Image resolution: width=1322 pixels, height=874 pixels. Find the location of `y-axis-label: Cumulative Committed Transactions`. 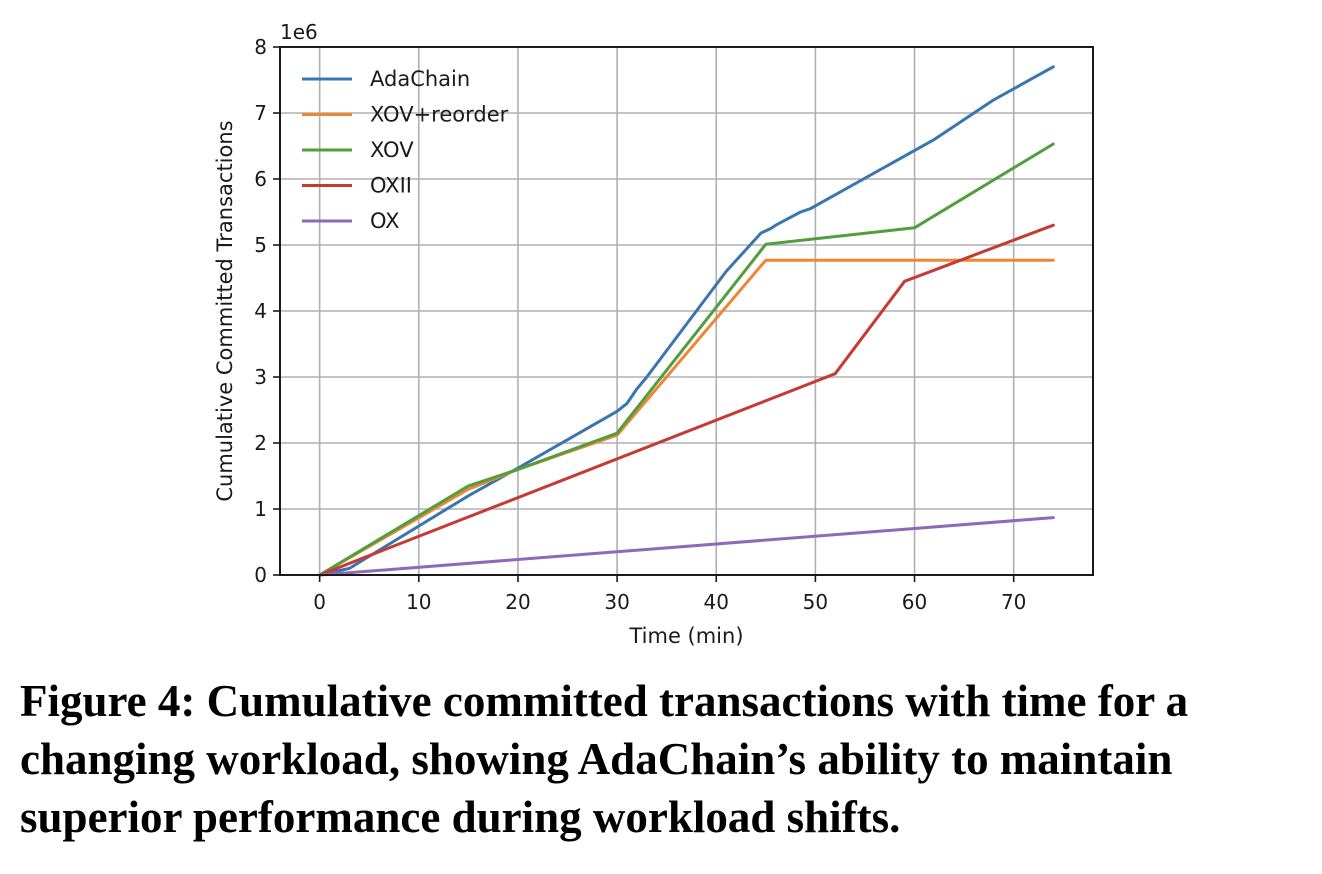

y-axis-label: Cumulative Committed Transactions is located at coordinates (225, 310).